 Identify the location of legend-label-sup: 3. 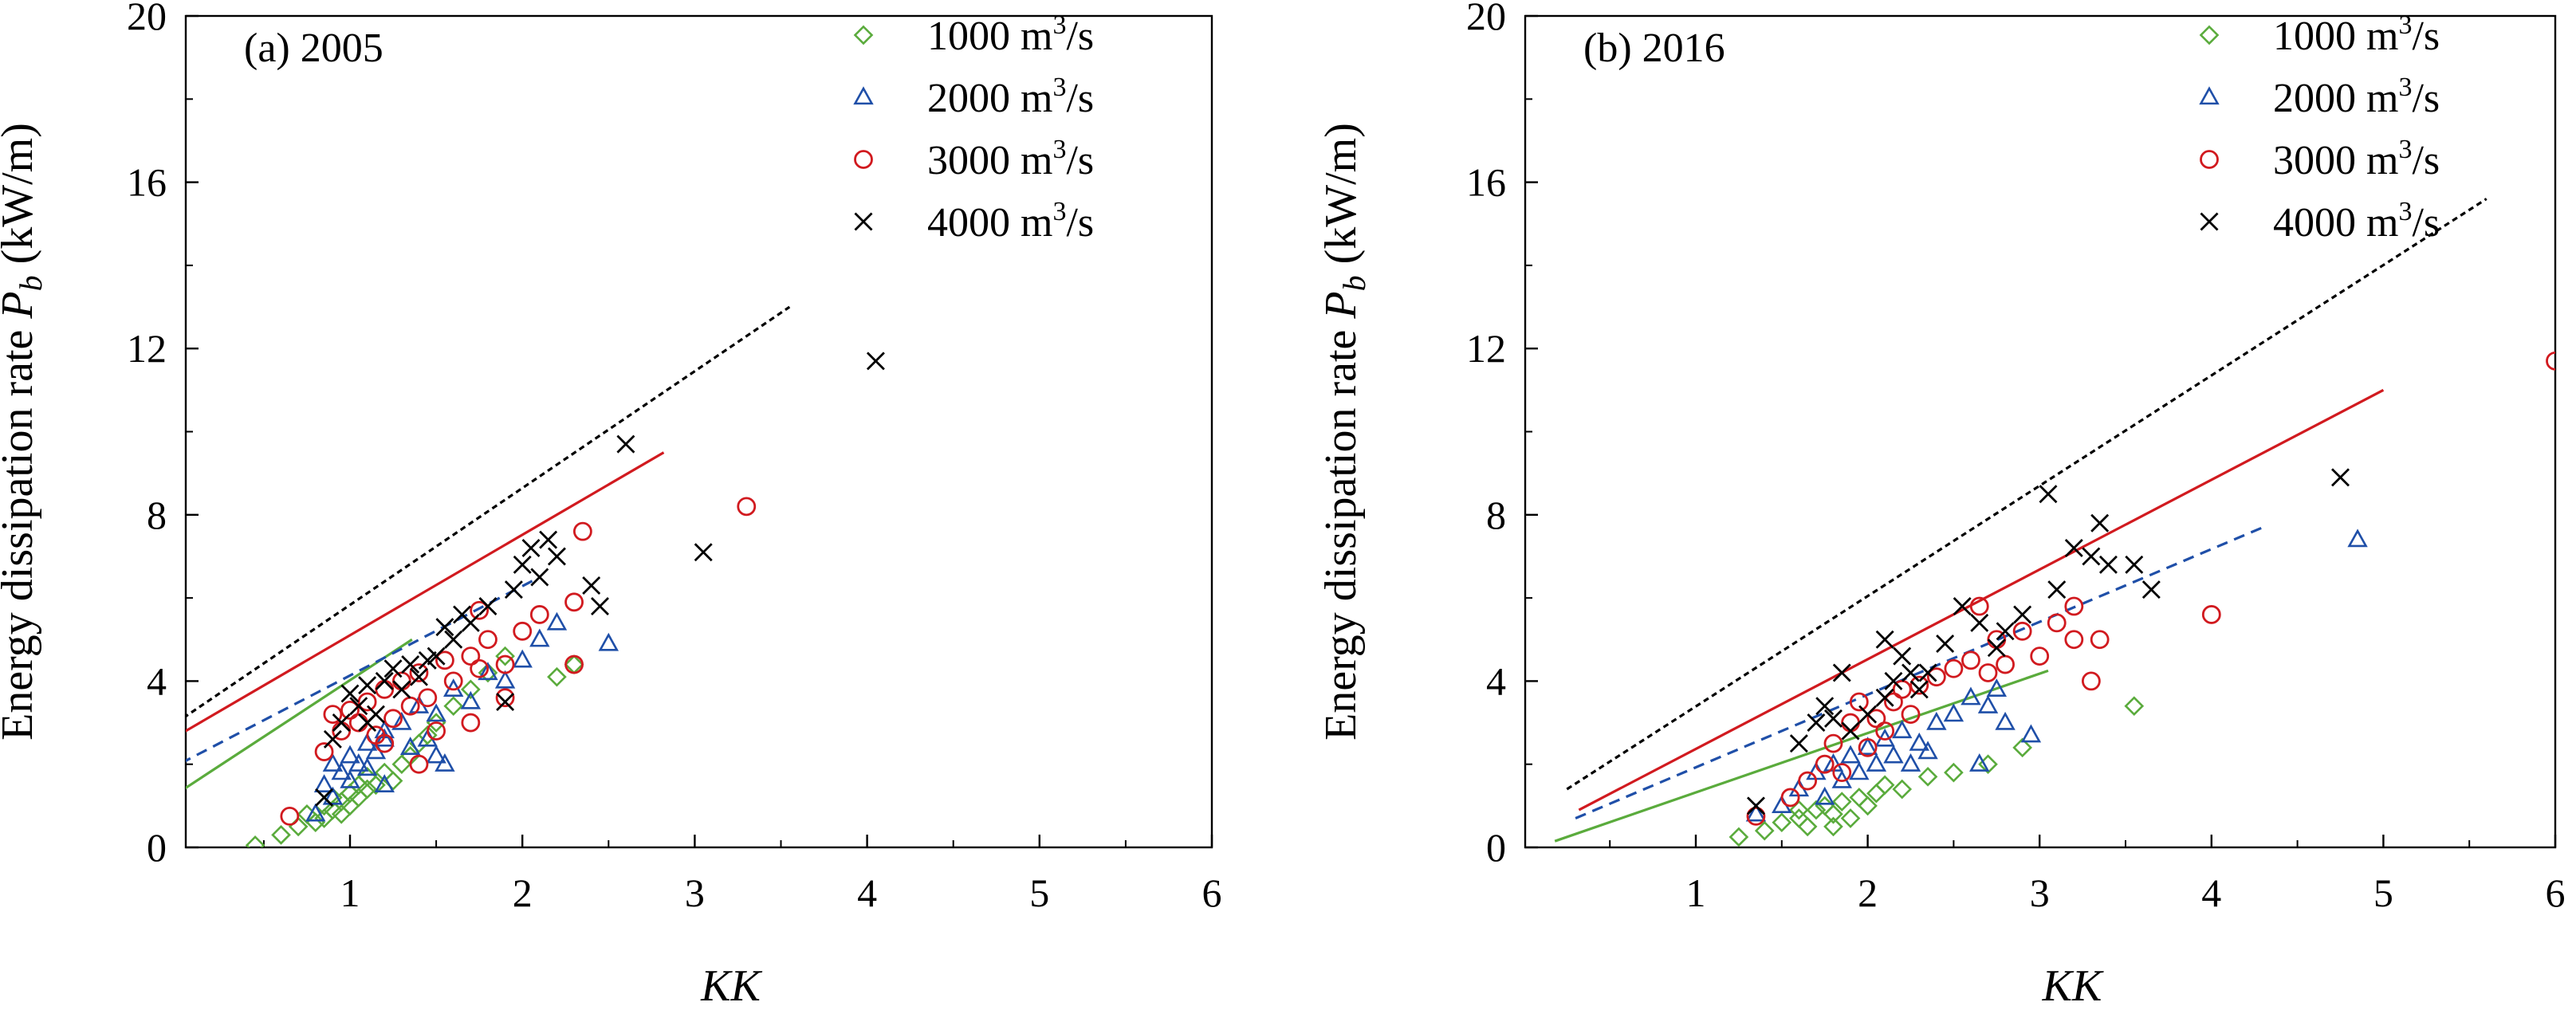
(2405, 212).